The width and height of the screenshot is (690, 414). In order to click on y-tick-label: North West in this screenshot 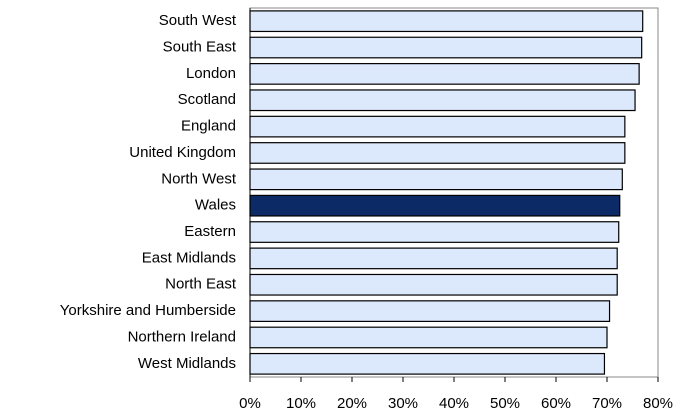, I will do `click(199, 178)`.